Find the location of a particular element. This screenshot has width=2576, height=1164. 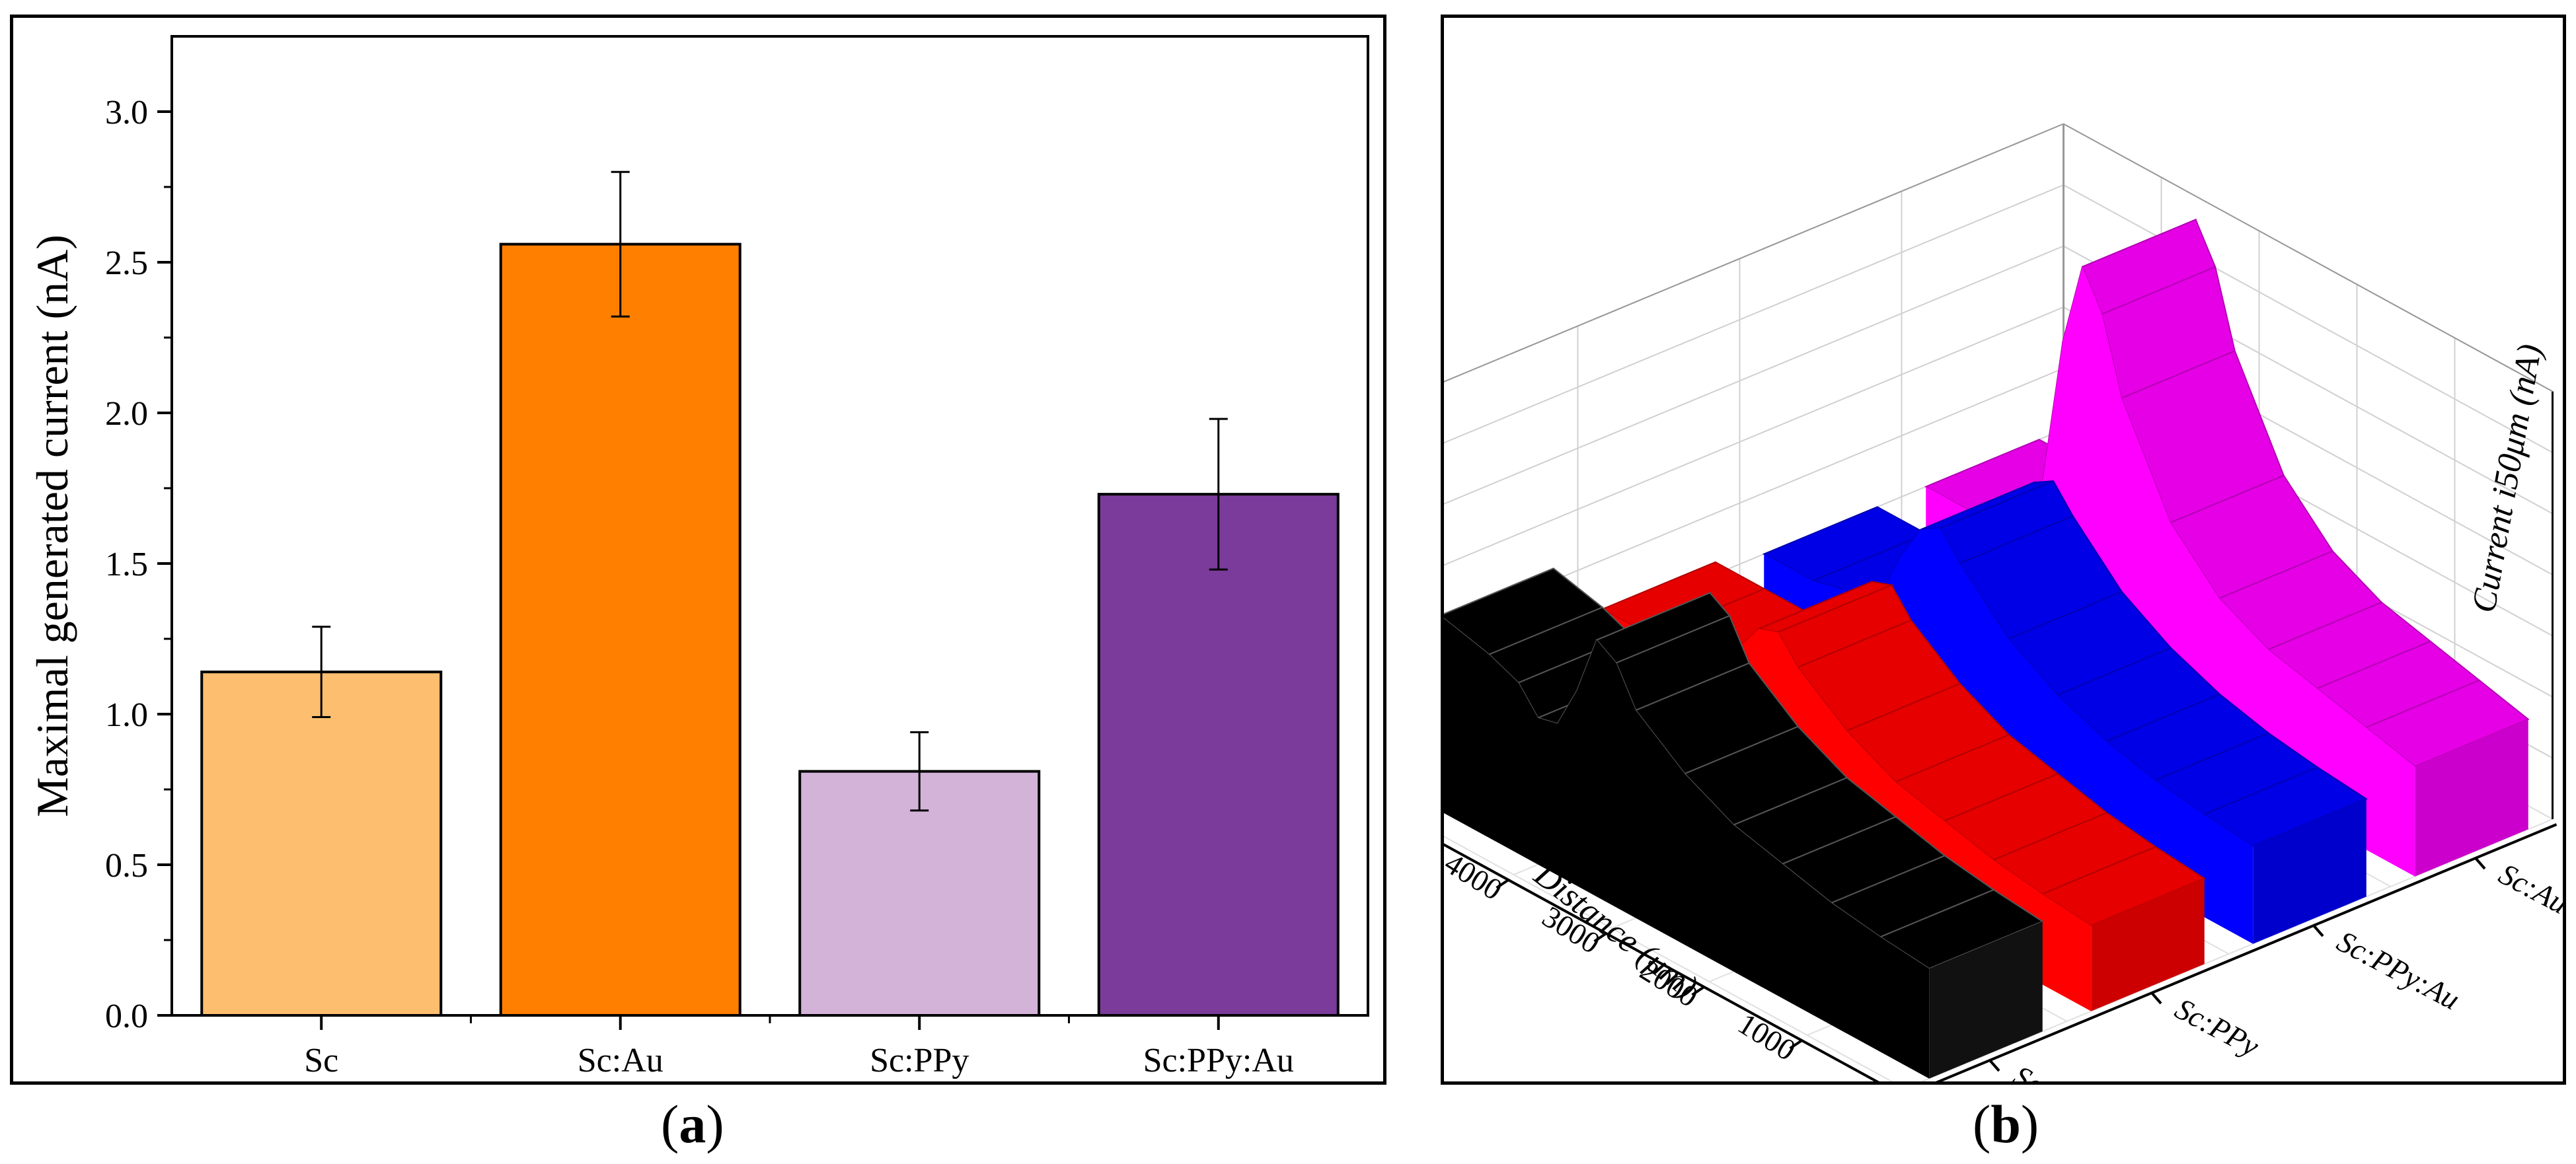

panel-b-label: b is located at coordinates (2005, 1124).